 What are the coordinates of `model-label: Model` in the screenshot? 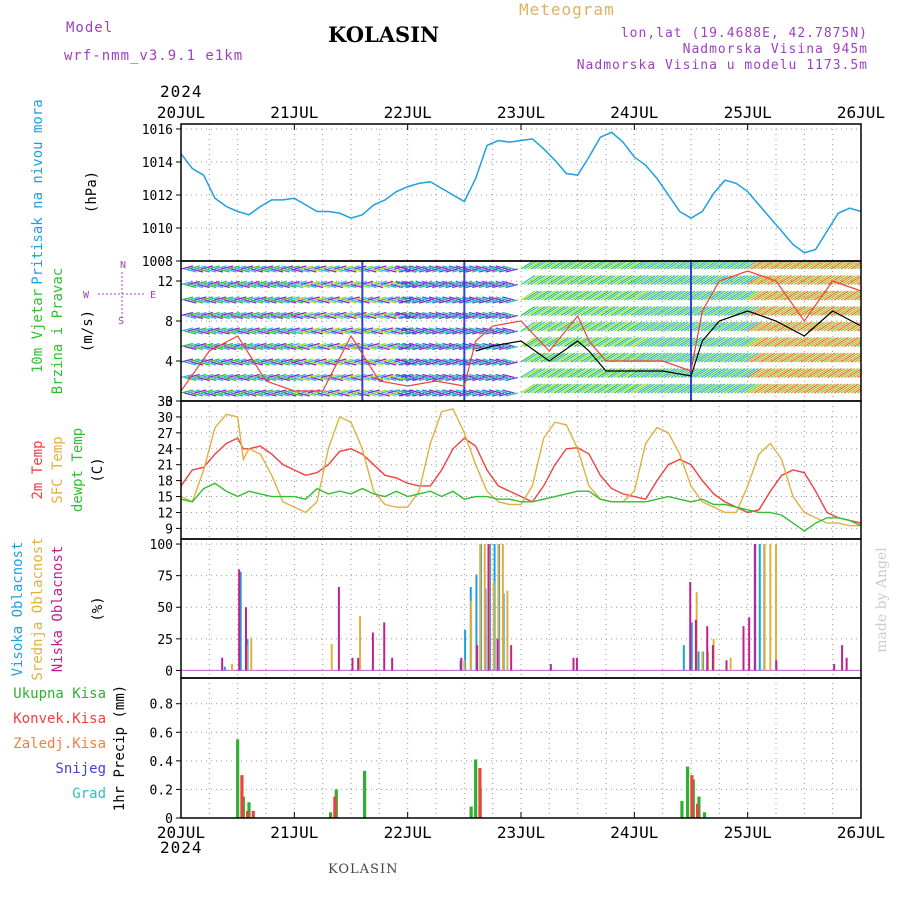 It's located at (90, 28).